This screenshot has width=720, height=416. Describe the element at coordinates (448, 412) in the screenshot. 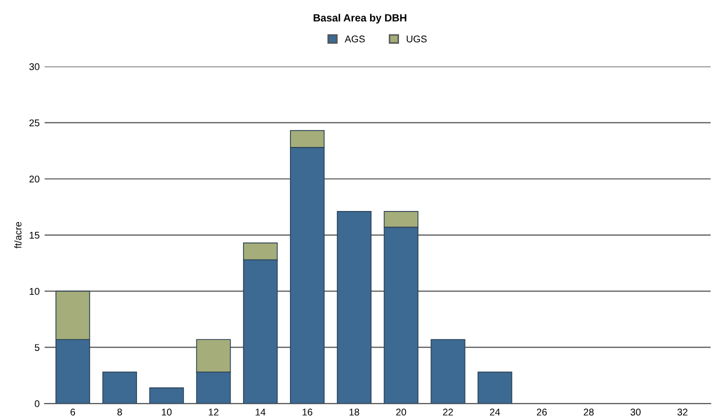

I see `x-tick-label: 22` at that location.